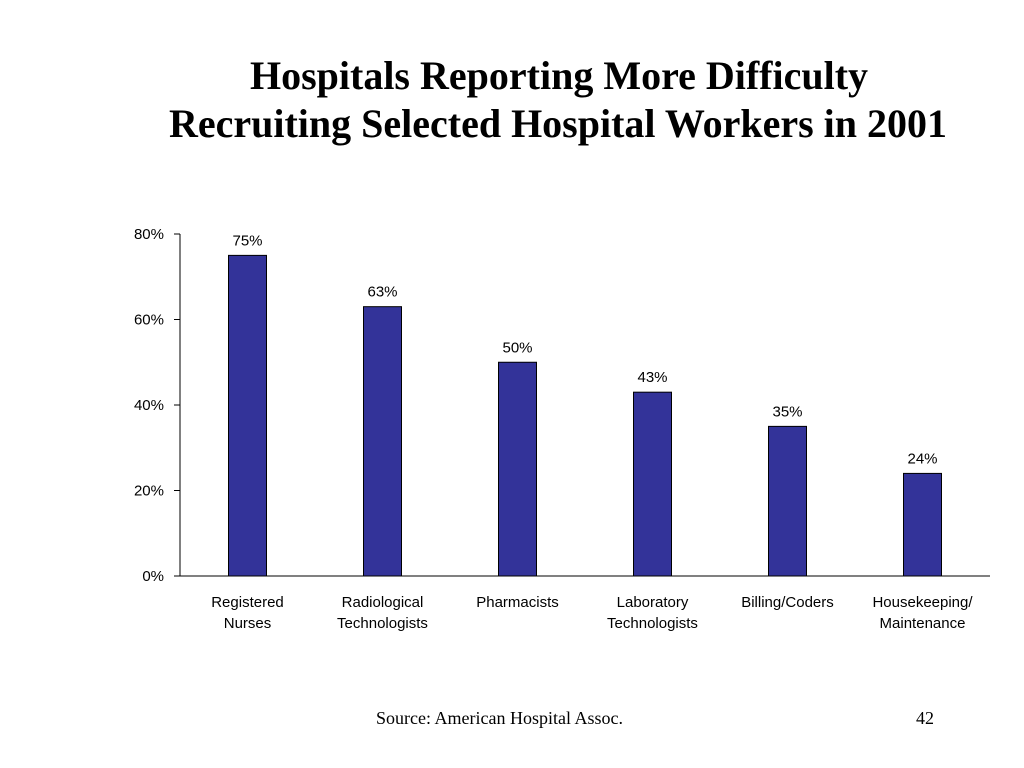 The image size is (1024, 768). I want to click on x-tick-label: Housekeeping/, so click(922, 602).